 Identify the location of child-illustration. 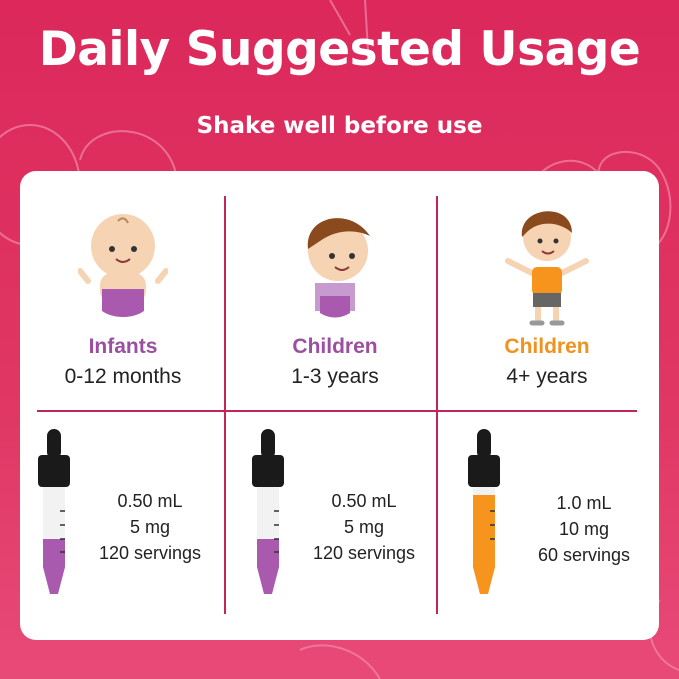
(547, 268).